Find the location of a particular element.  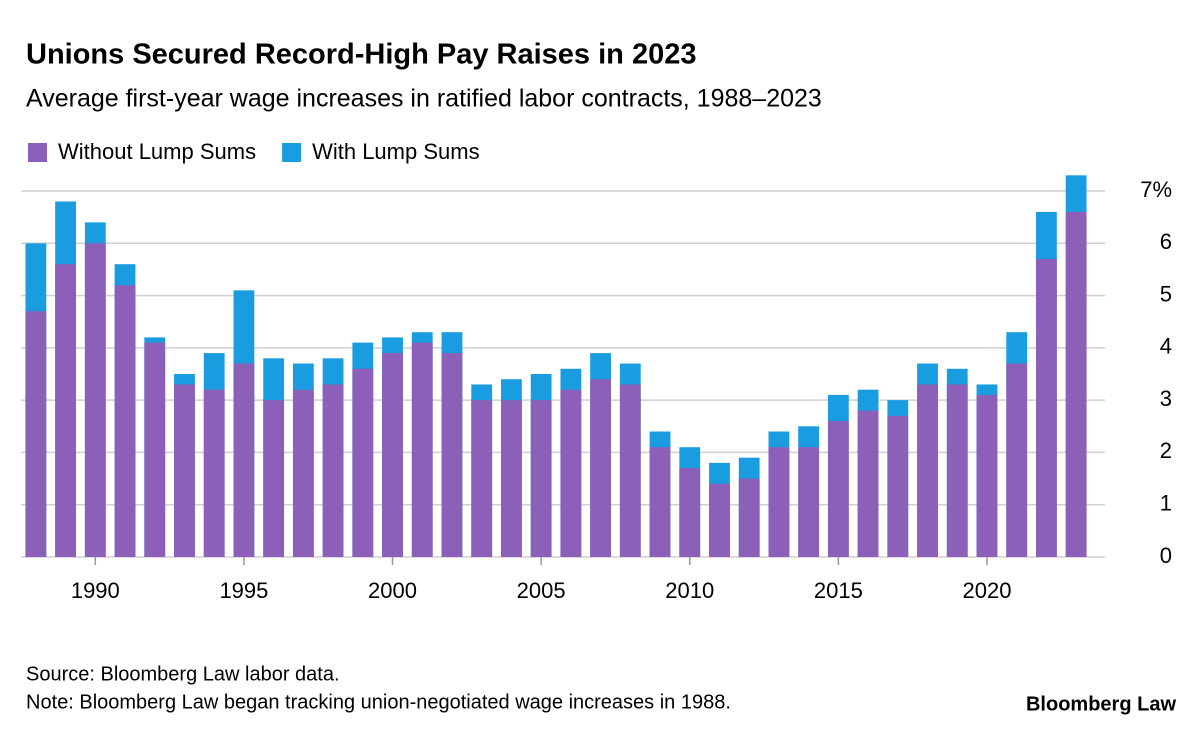

y-tick-label: 1 is located at coordinates (1166, 503).